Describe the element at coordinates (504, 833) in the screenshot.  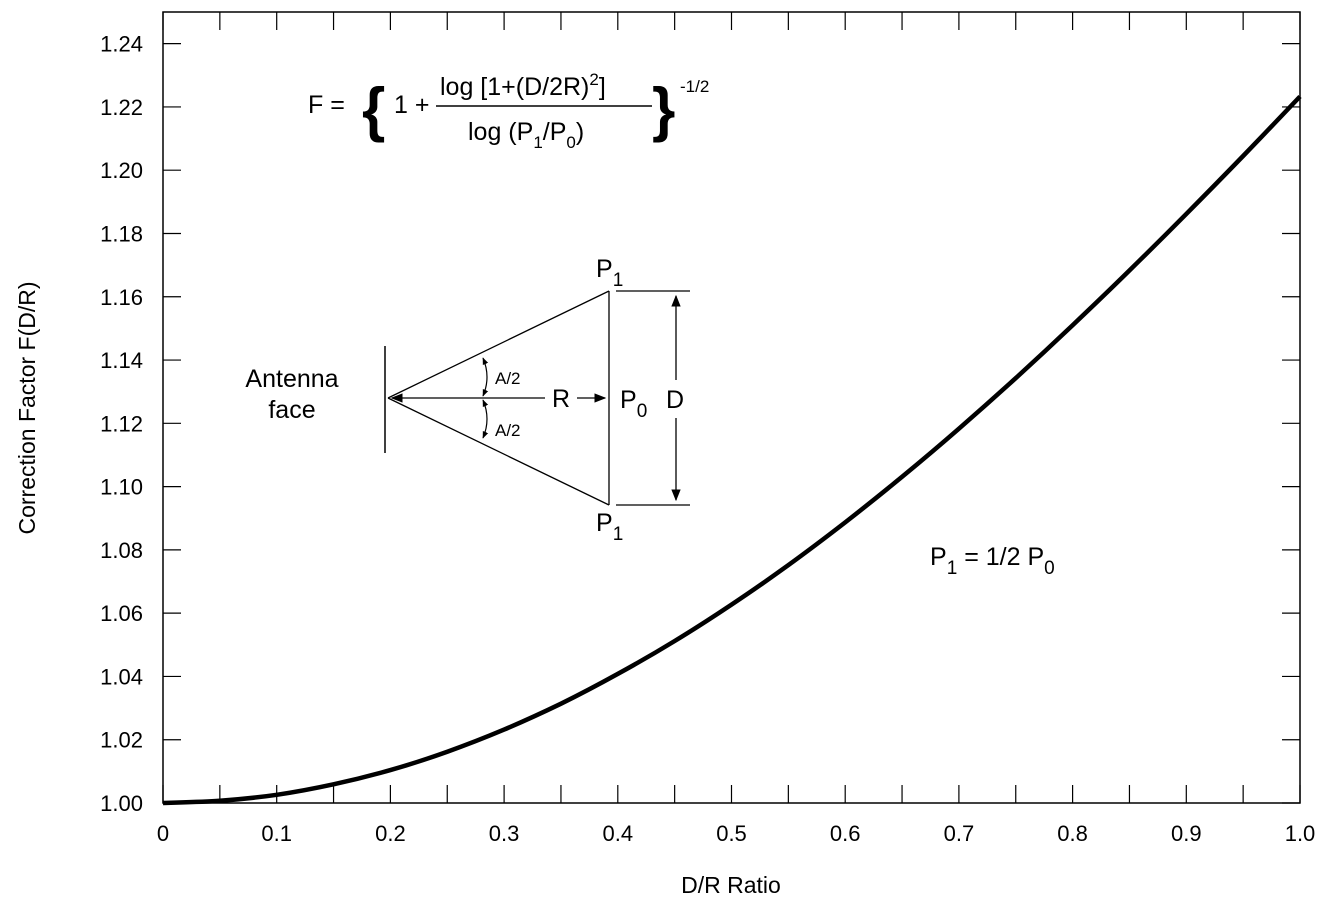
I see `x-tick-label: 0.3` at that location.